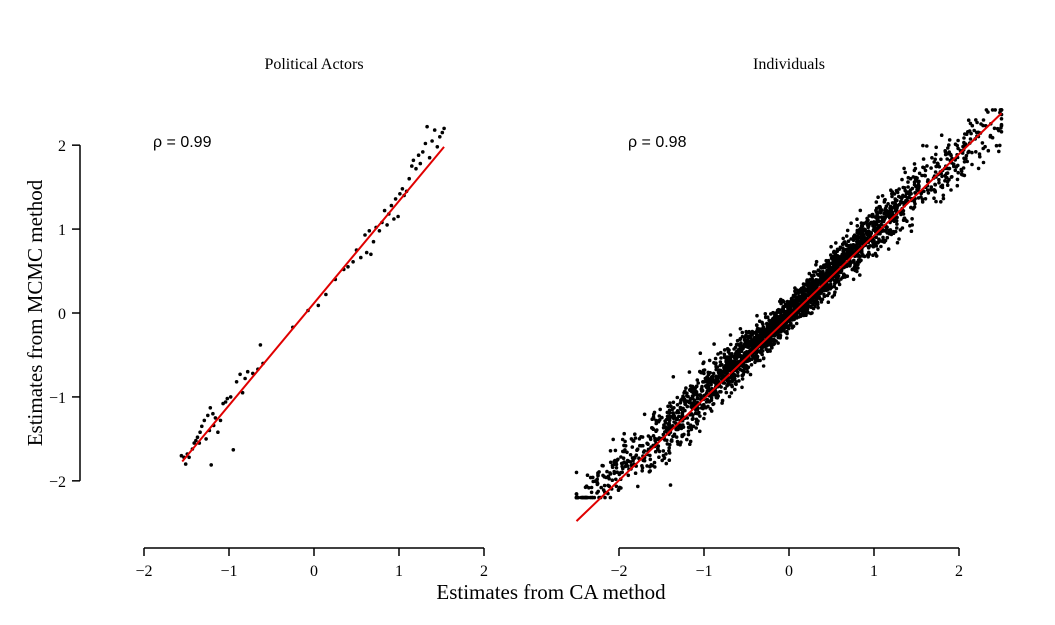  What do you see at coordinates (57, 398) in the screenshot?
I see `y-tick-label: −1` at bounding box center [57, 398].